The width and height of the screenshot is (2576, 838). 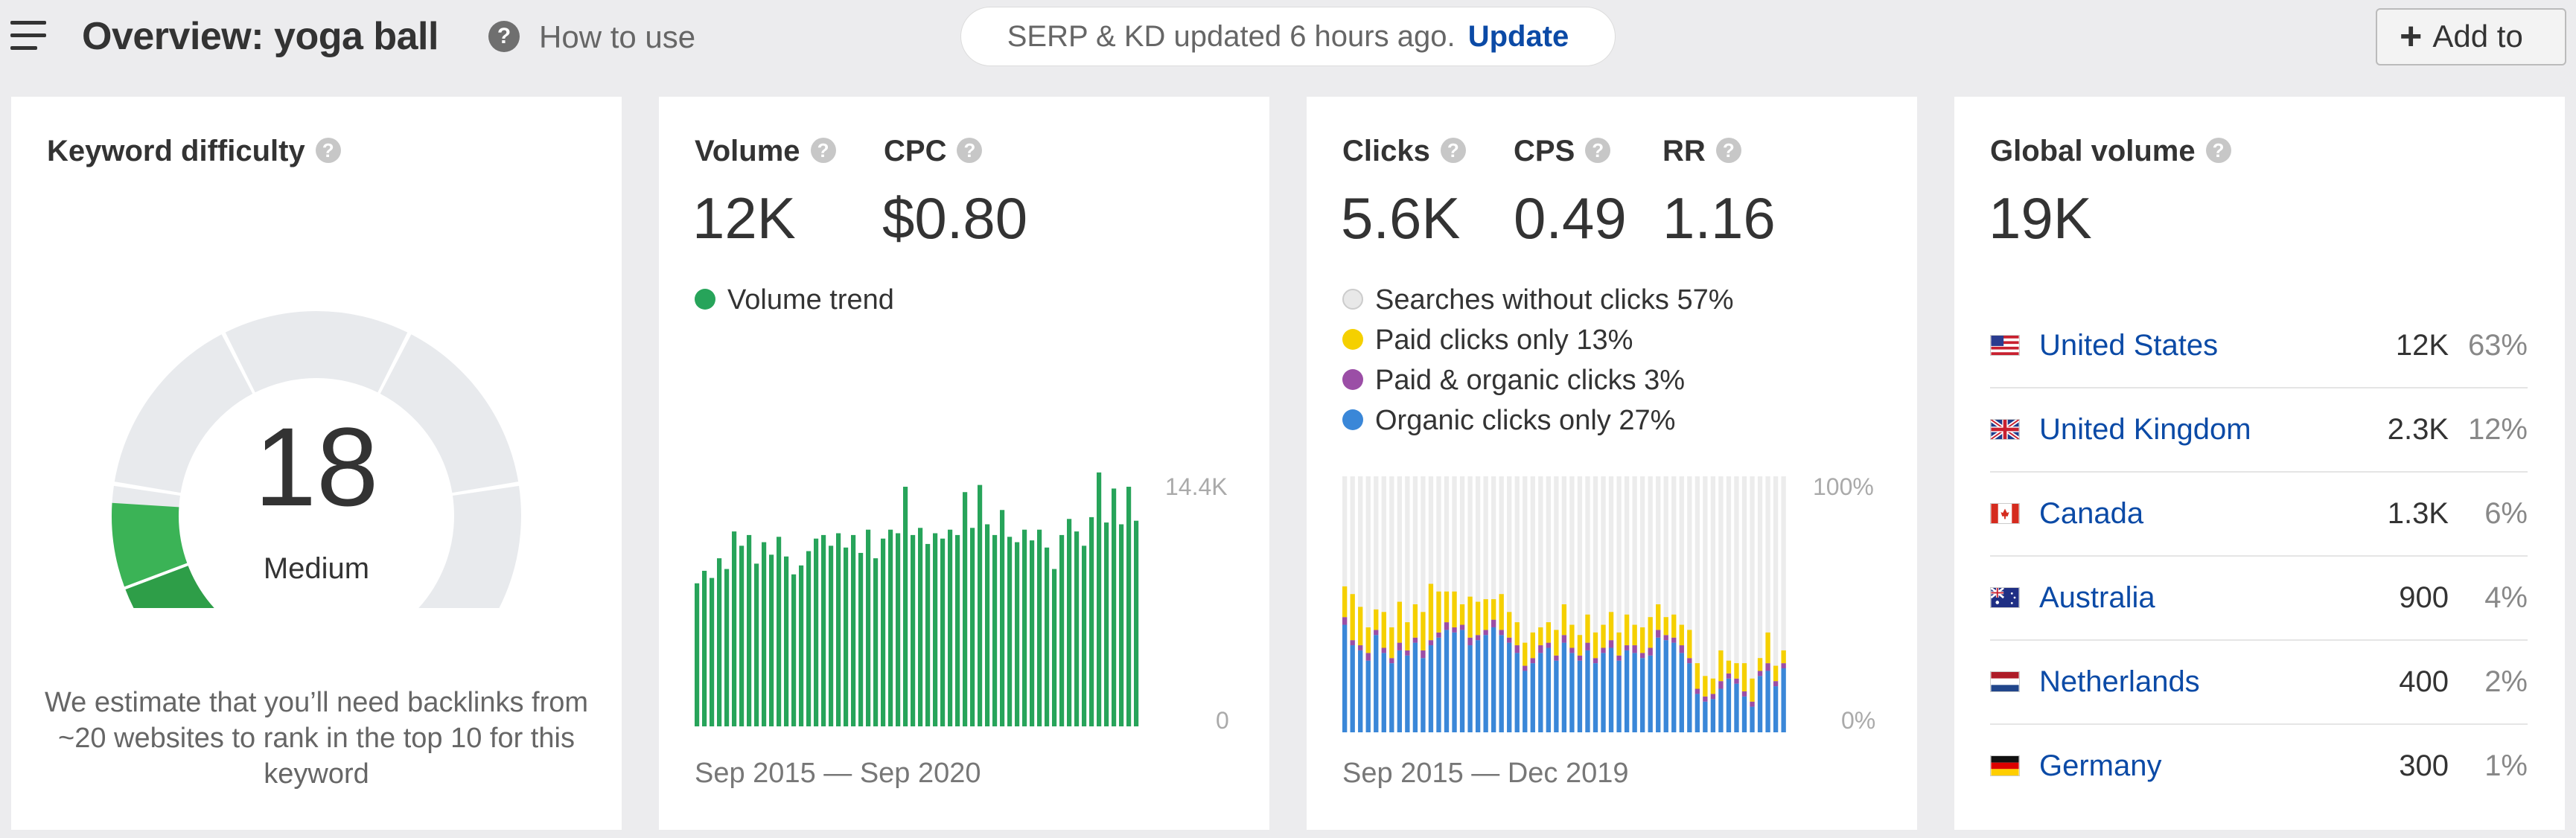 I want to click on country-name: Germany, so click(x=2100, y=765).